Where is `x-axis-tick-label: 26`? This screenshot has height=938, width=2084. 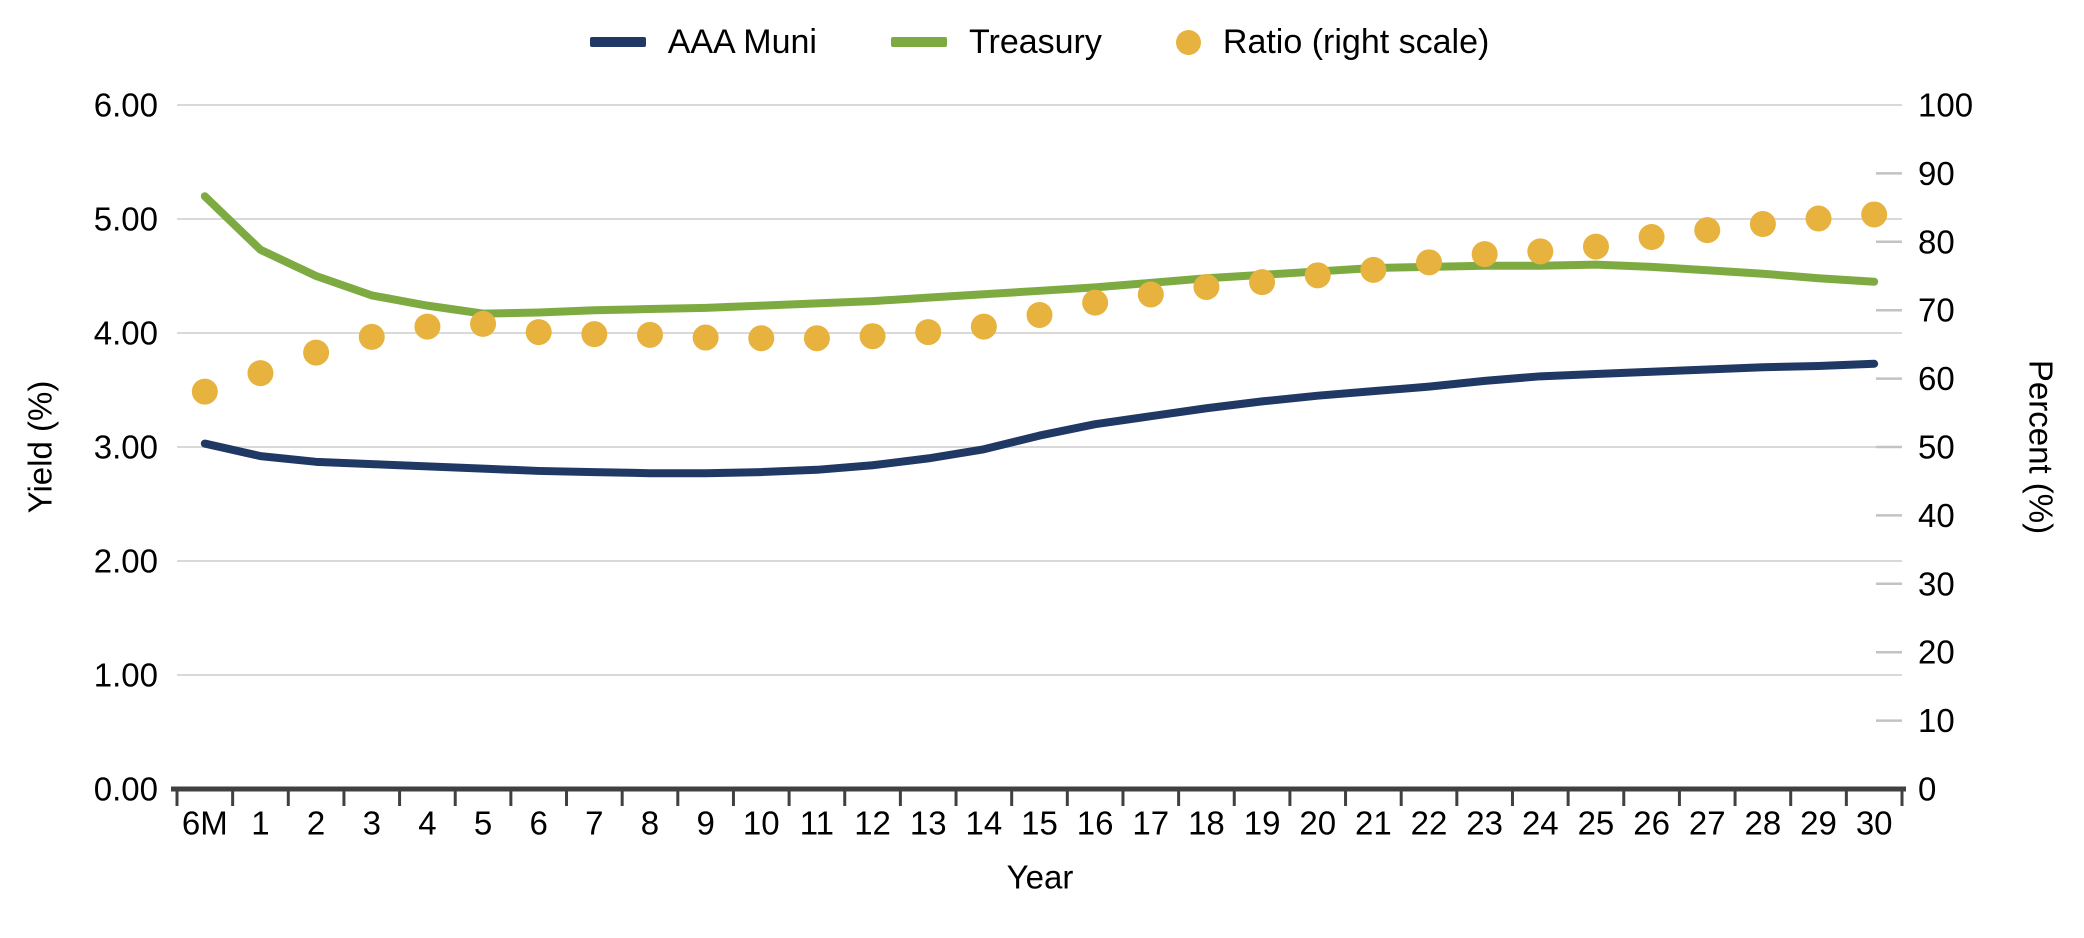 x-axis-tick-label: 26 is located at coordinates (1651, 823).